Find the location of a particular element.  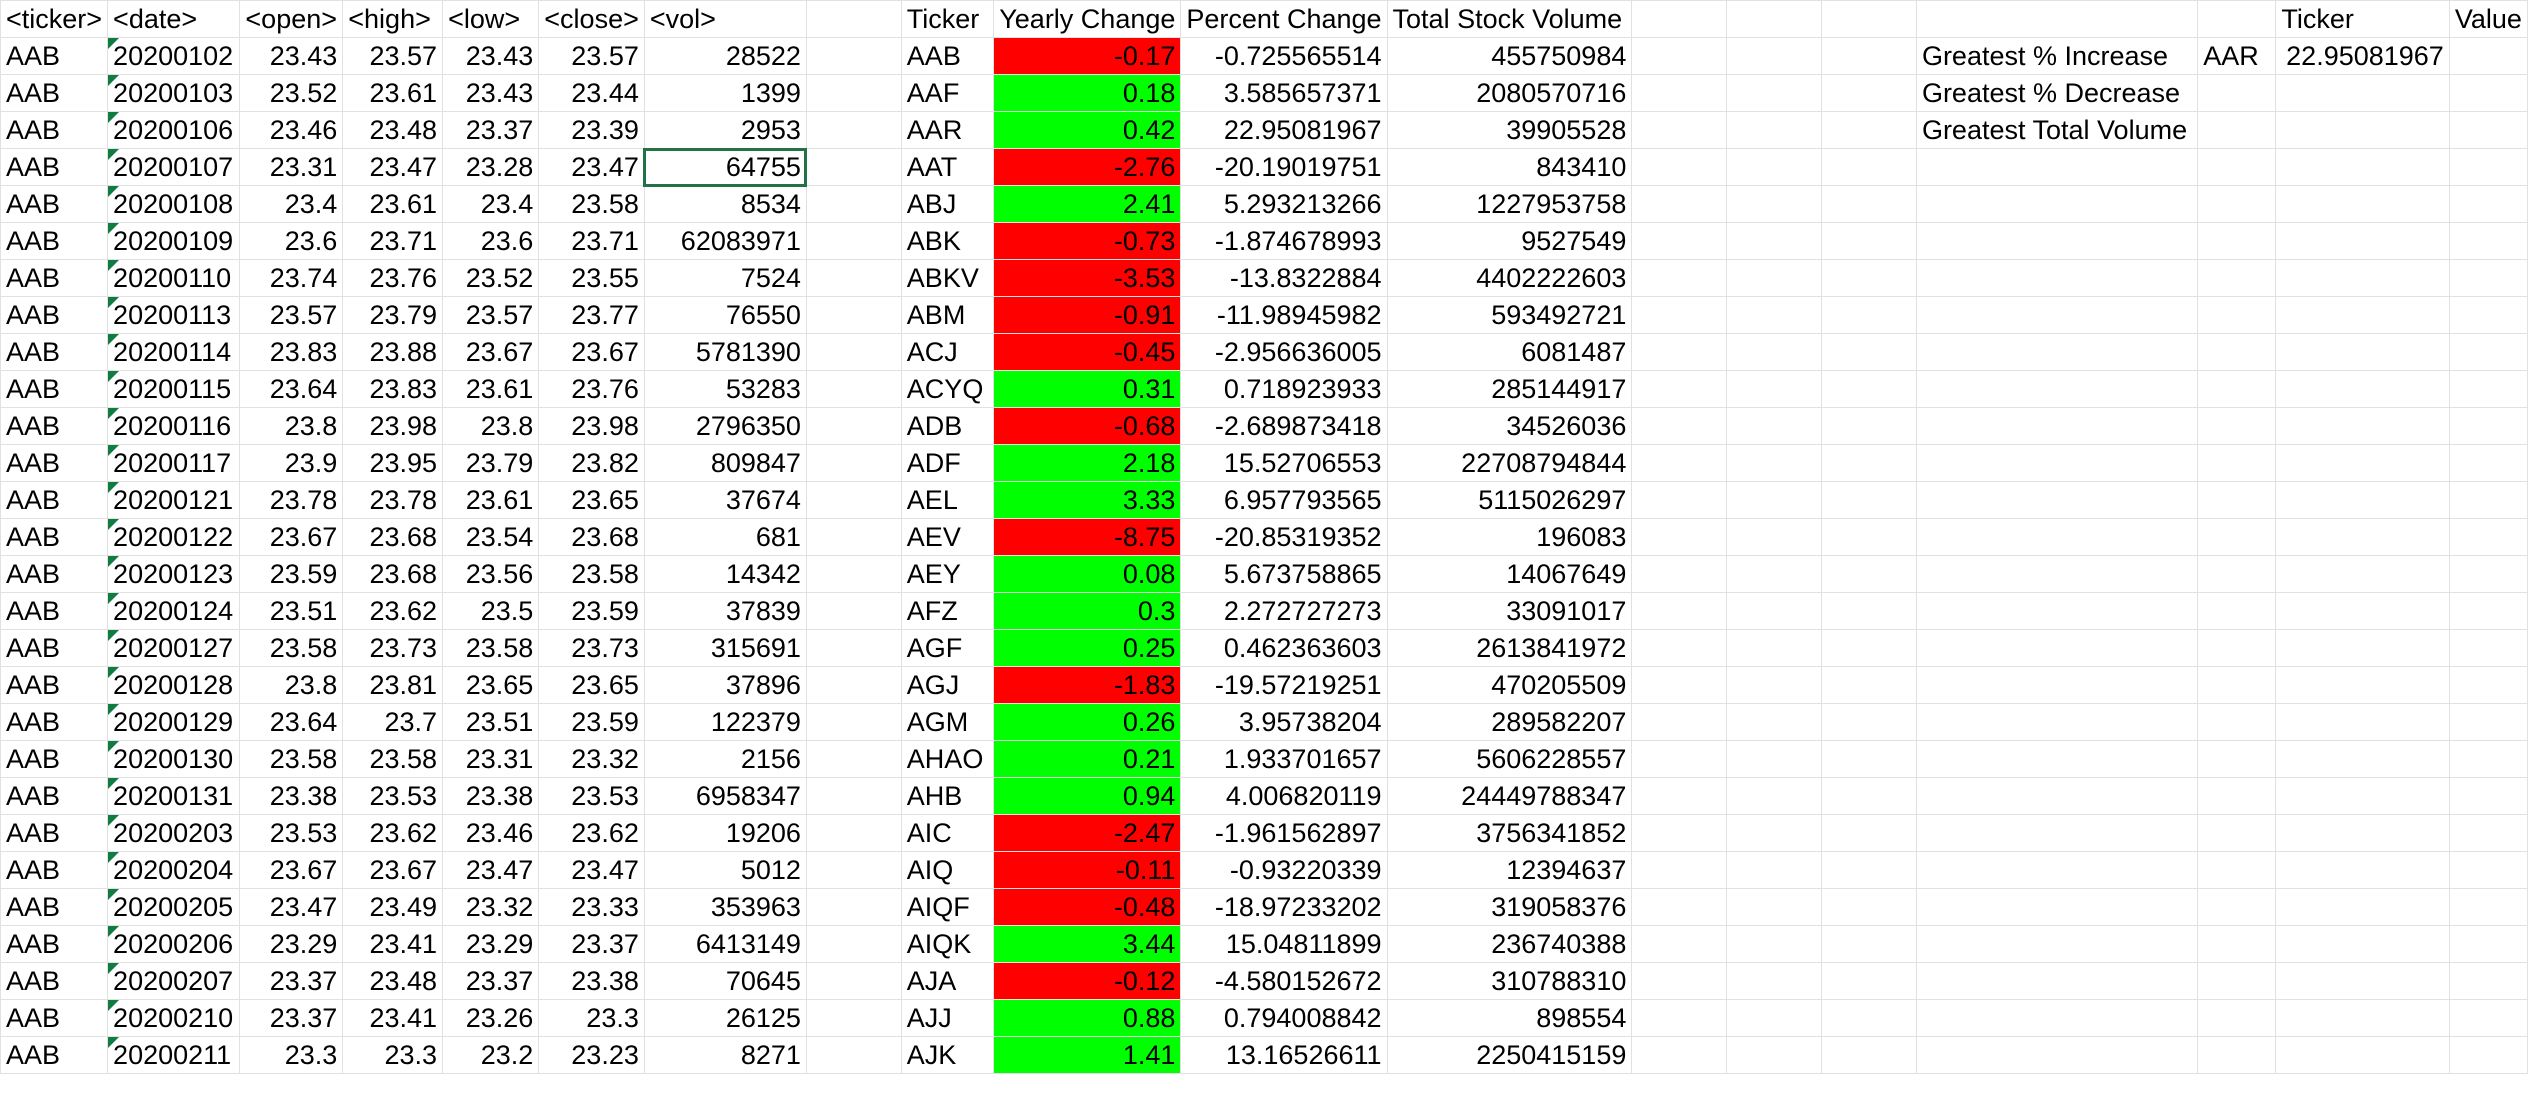

vol-cell: 6413149 is located at coordinates (725, 944).